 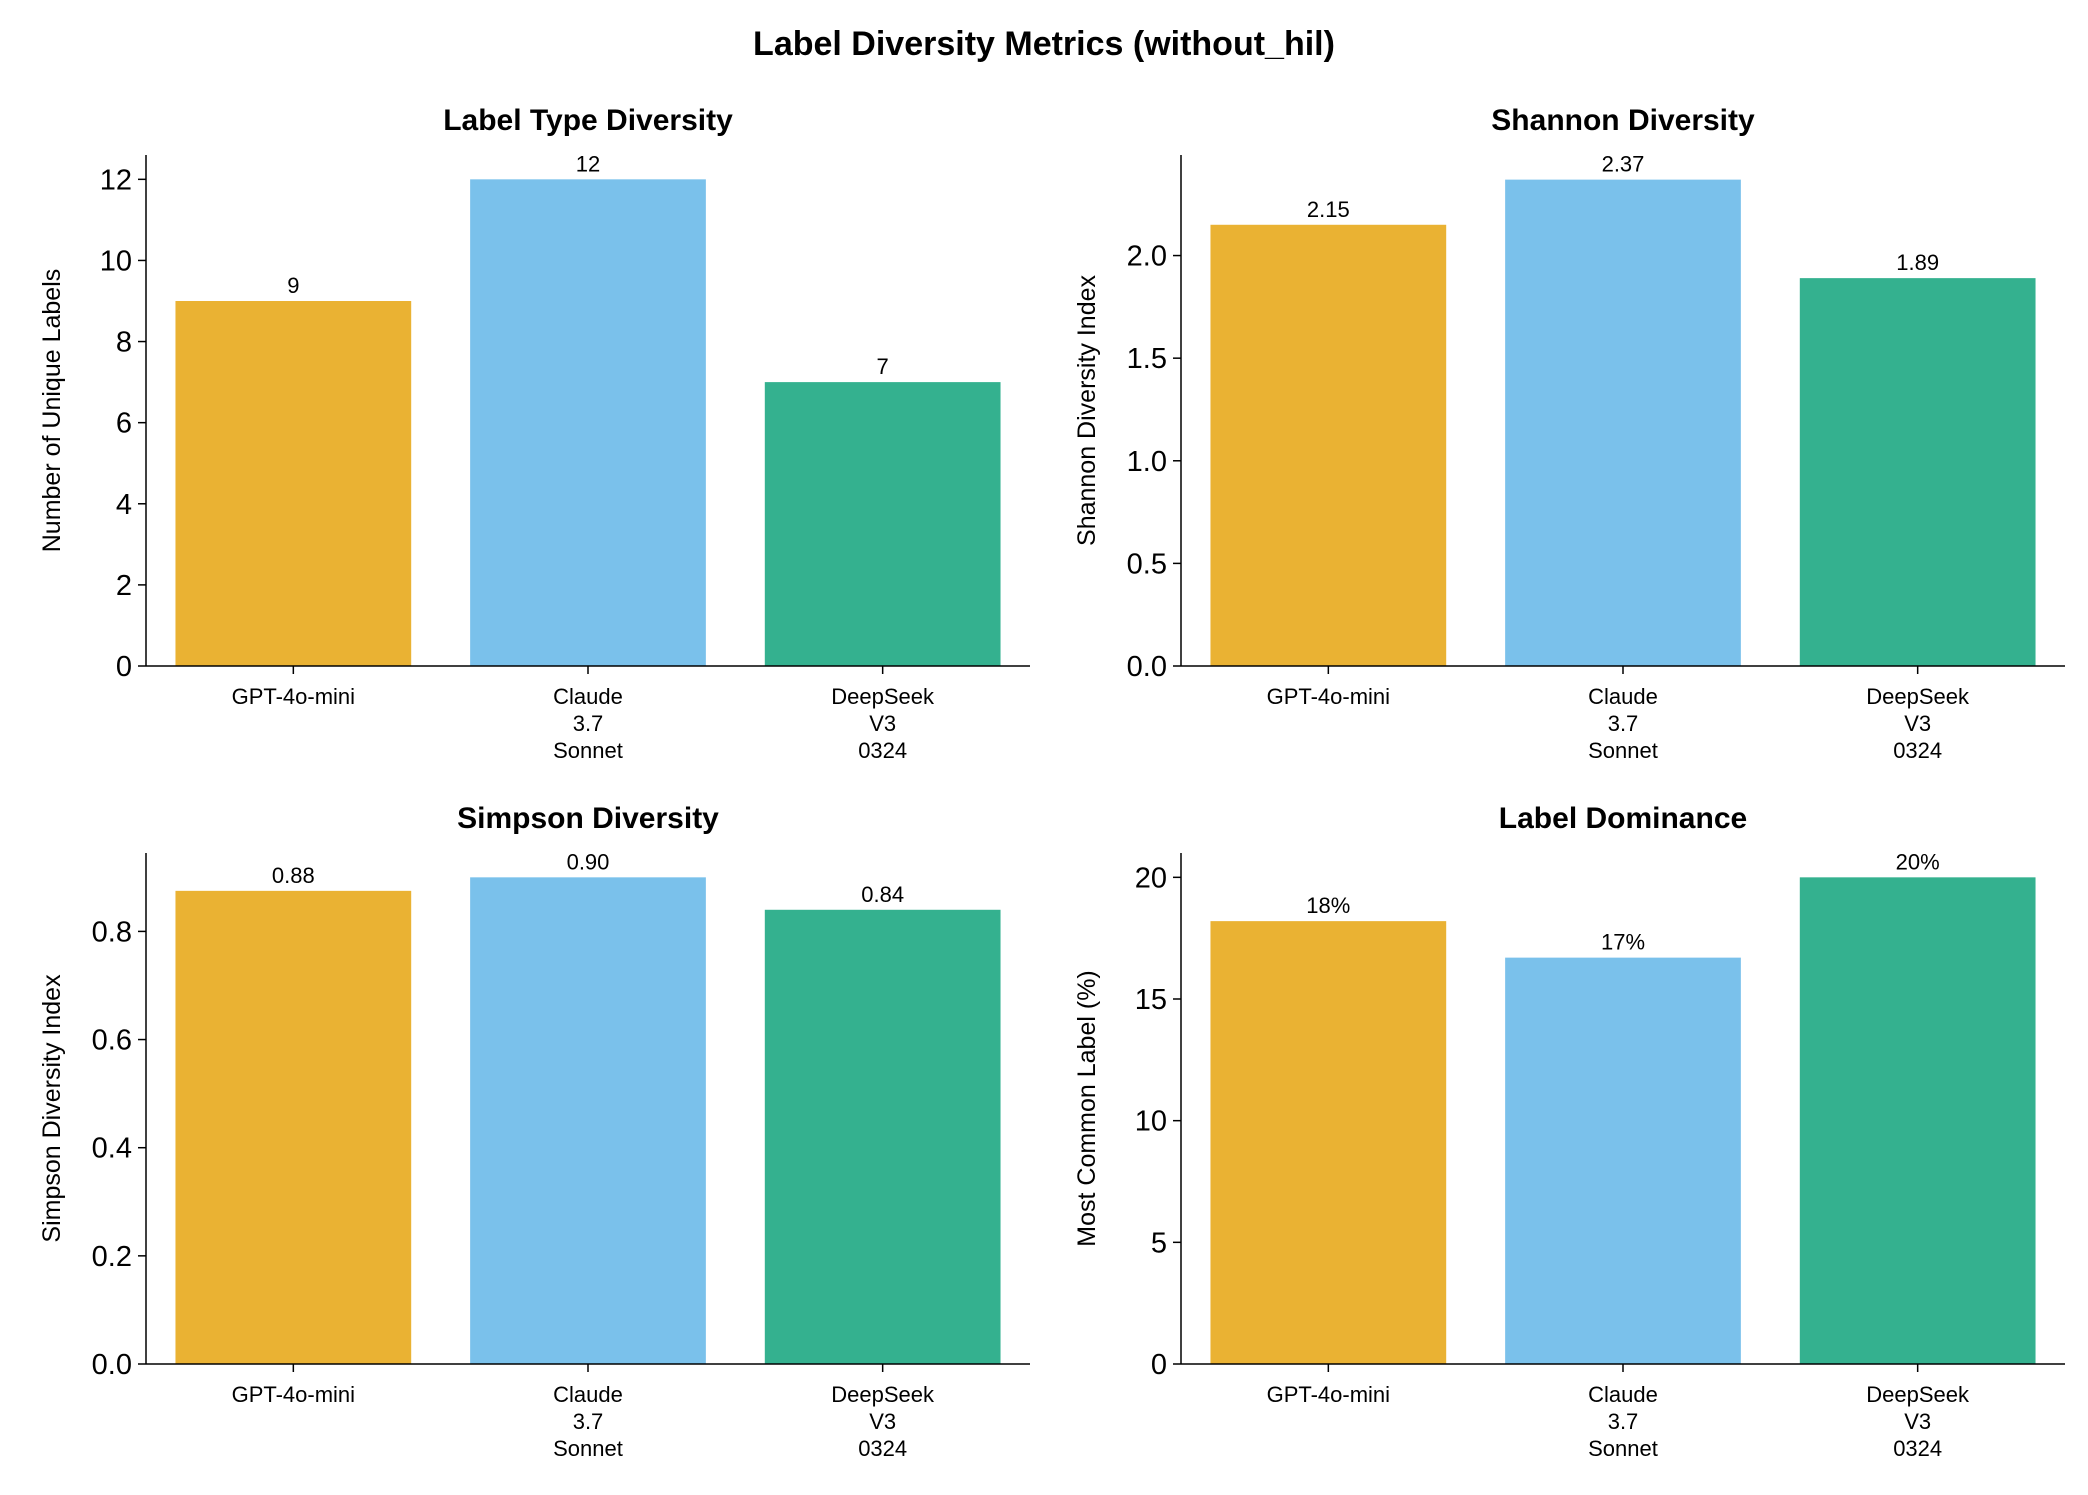 I want to click on y-tick-label: 0.6, so click(x=112, y=1041).